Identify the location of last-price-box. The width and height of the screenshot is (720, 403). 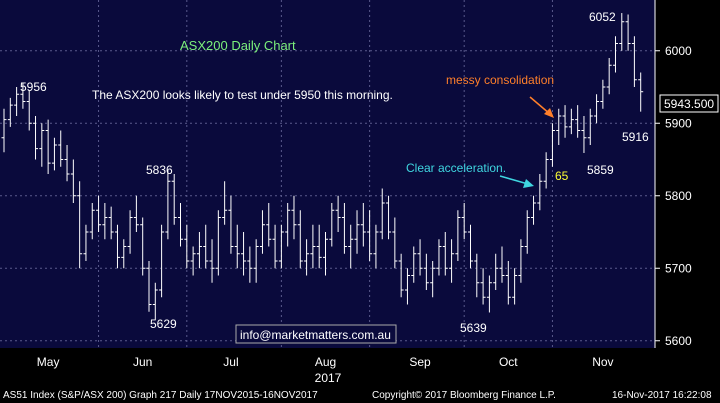
(689, 103).